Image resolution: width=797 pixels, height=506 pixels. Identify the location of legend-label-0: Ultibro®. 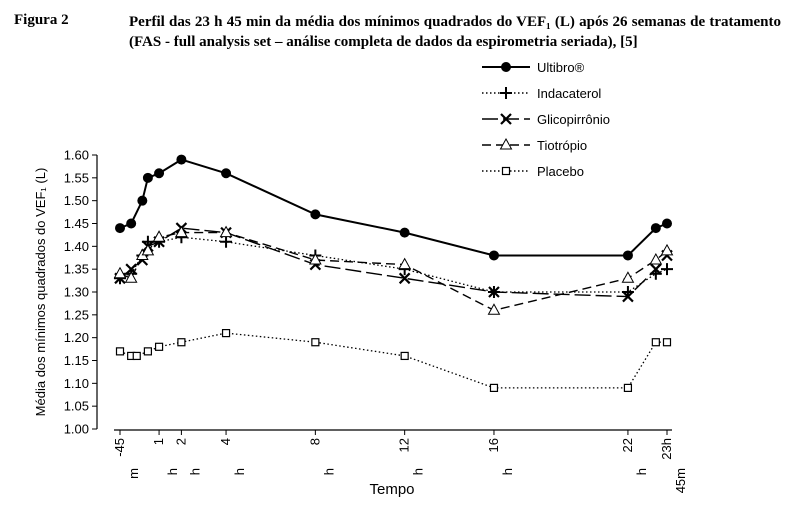
(561, 67).